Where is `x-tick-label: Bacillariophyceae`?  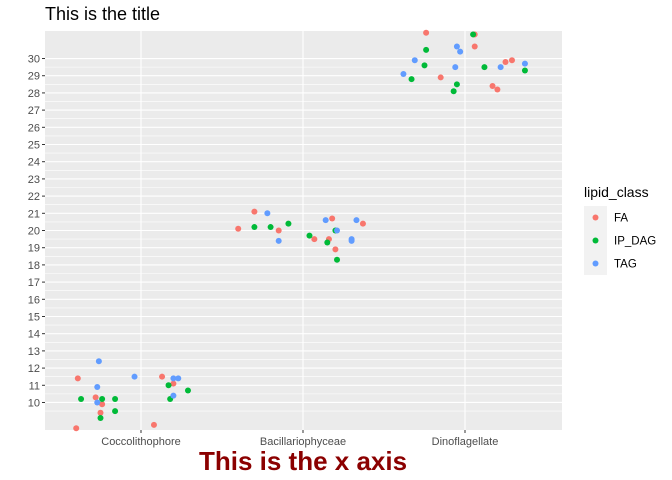
x-tick-label: Bacillariophyceae is located at coordinates (303, 442).